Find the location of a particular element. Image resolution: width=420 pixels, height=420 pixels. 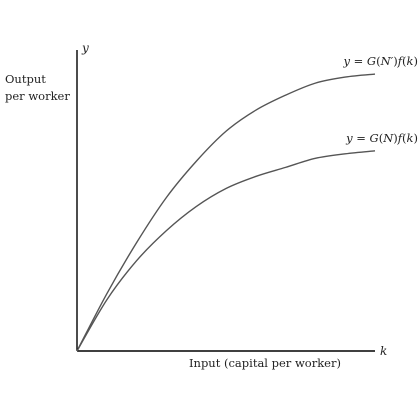

y-axis-label-line-2: per worker is located at coordinates (37, 96).